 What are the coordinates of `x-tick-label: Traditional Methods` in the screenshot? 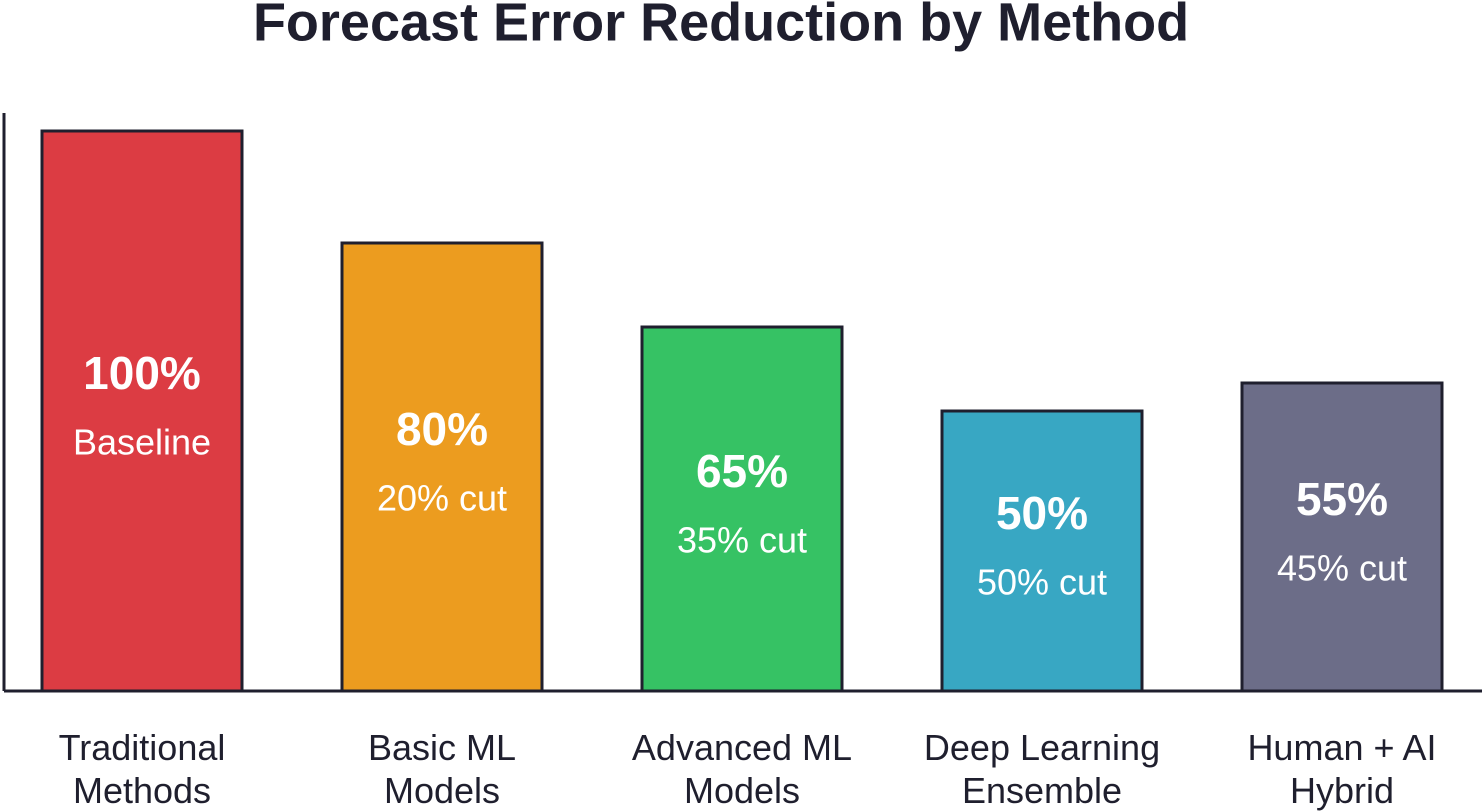 It's located at (142, 769).